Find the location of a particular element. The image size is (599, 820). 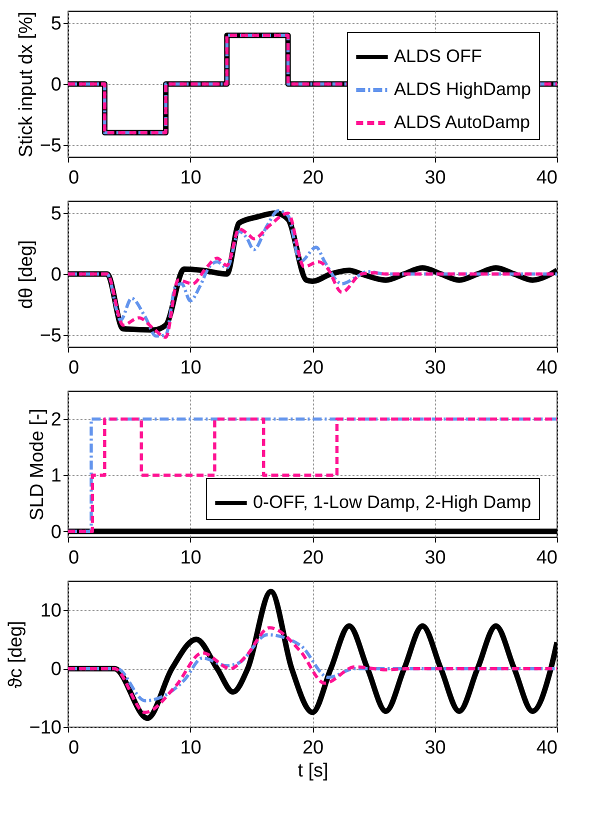

y-tick-label: 10 is located at coordinates (51, 611).